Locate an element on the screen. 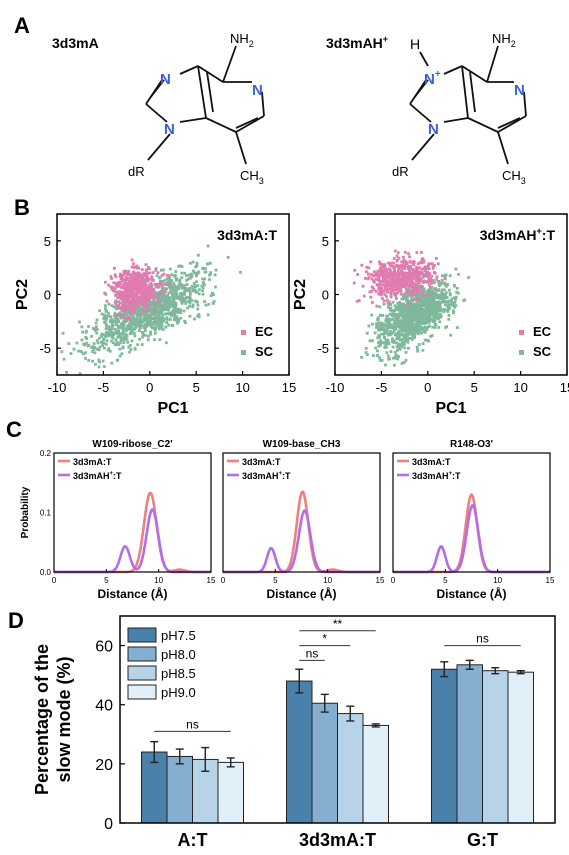 This screenshot has height=855, width=569. x-axis-label: Distance (Å) is located at coordinates (301, 593).